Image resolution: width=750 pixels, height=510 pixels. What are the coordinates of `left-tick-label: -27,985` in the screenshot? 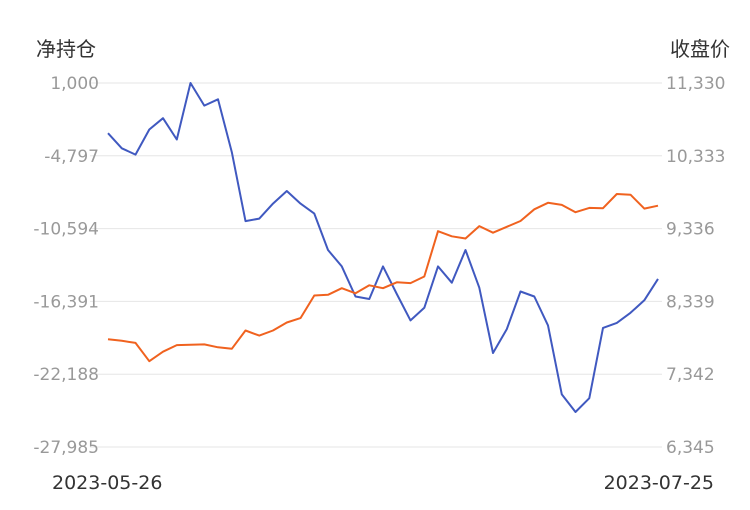 It's located at (66, 448).